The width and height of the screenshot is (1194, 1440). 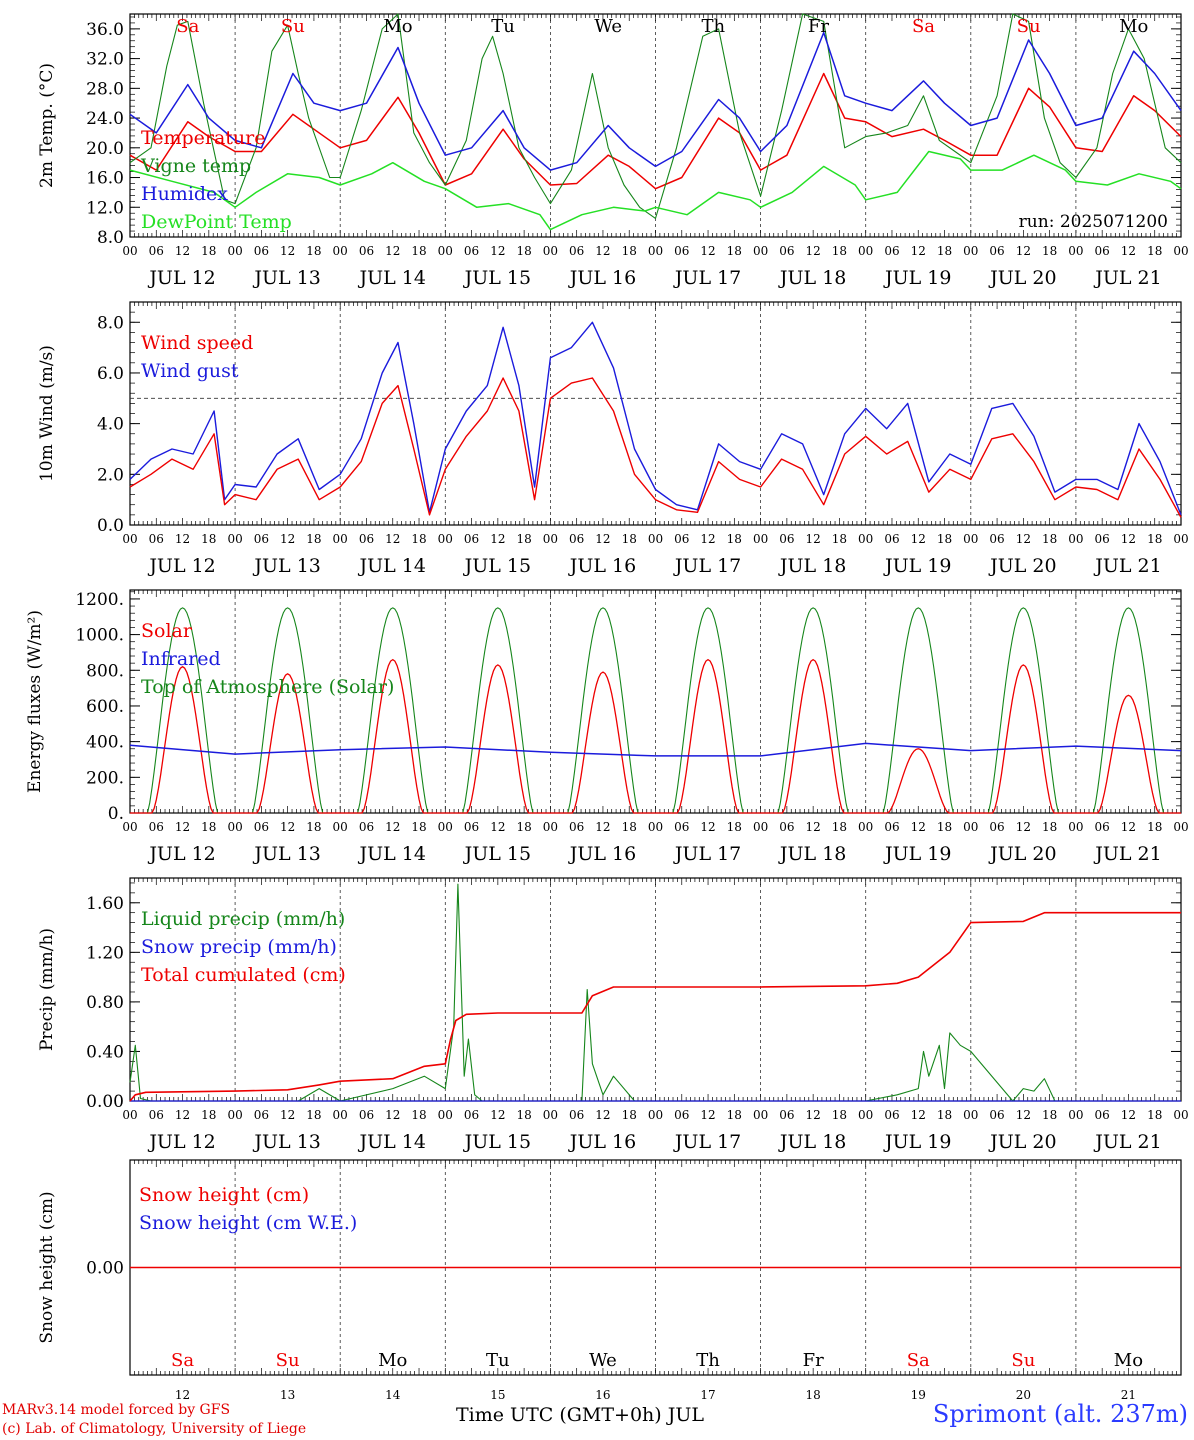 I want to click on panel-frame, so click(x=655, y=413).